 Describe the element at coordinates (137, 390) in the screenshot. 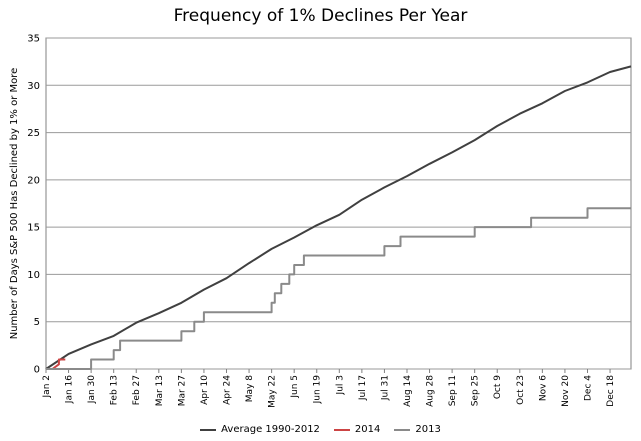

I see `x-tick-label: Feb 27` at that location.